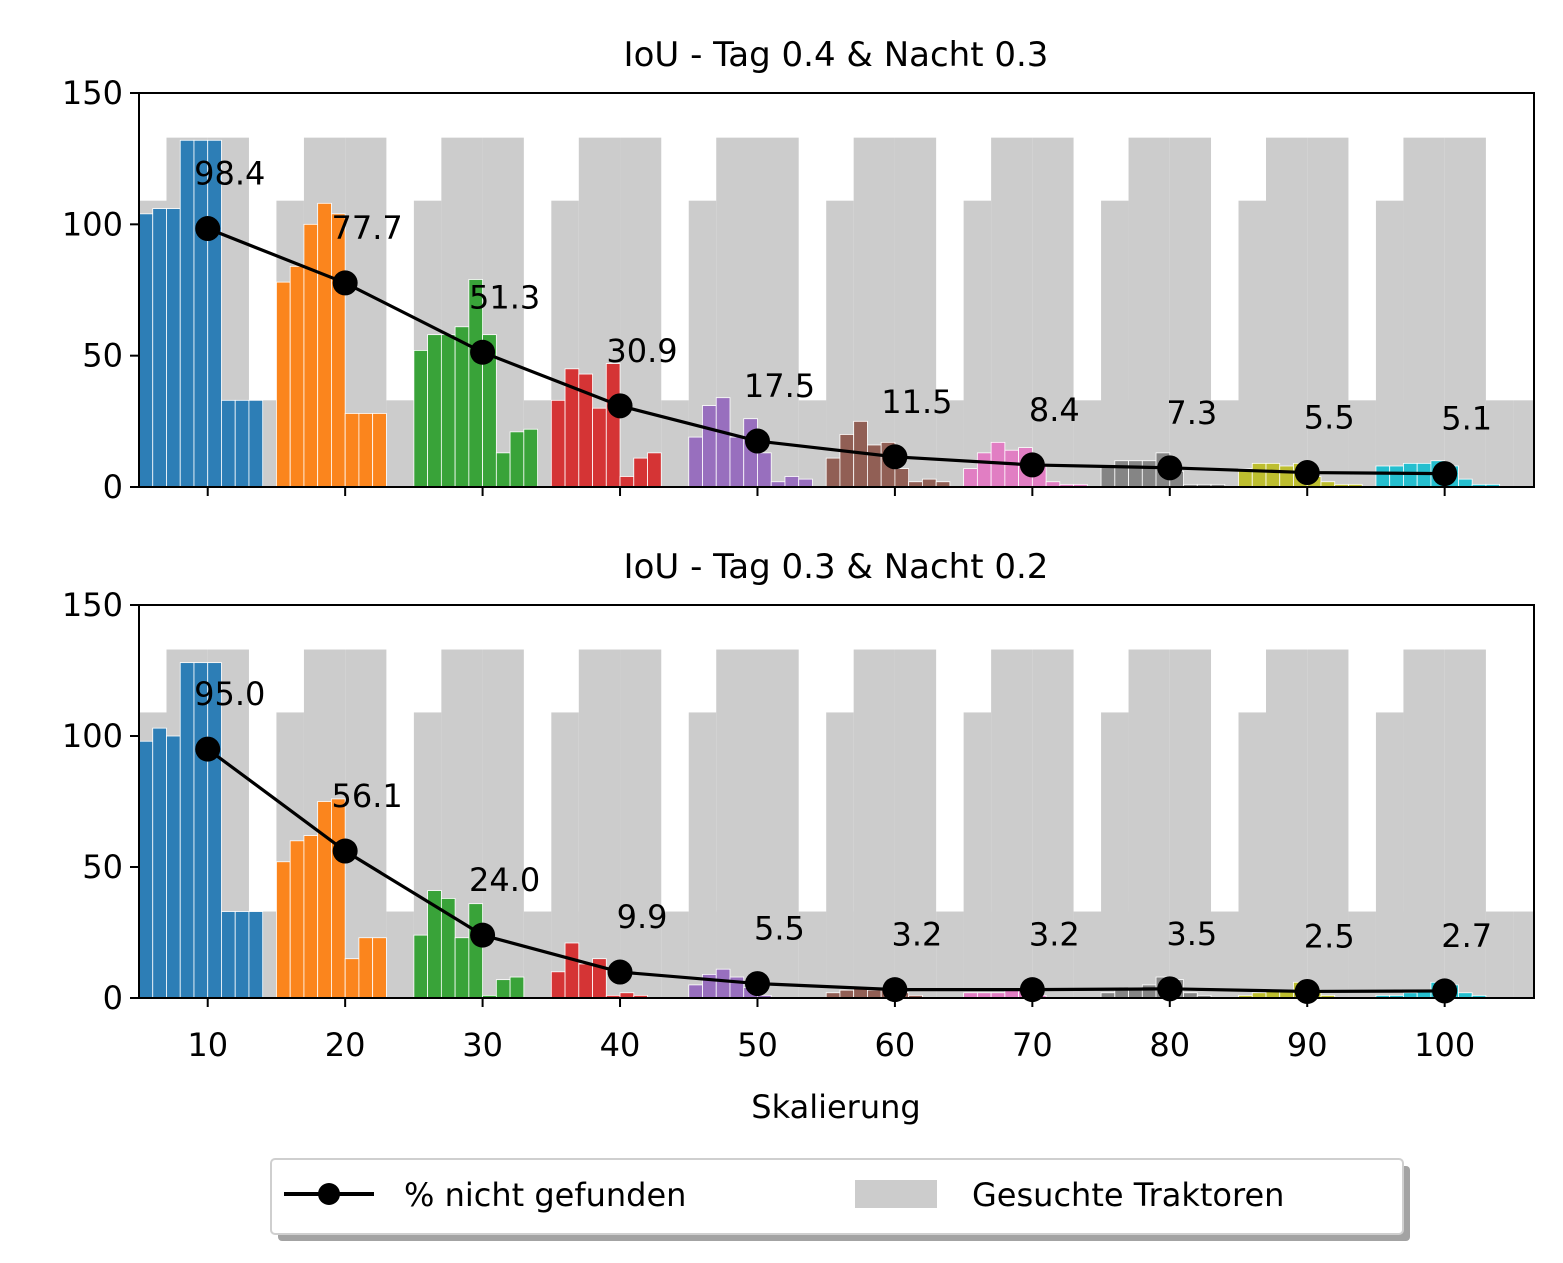  I want to click on data-label: 2.7, so click(1466, 936).